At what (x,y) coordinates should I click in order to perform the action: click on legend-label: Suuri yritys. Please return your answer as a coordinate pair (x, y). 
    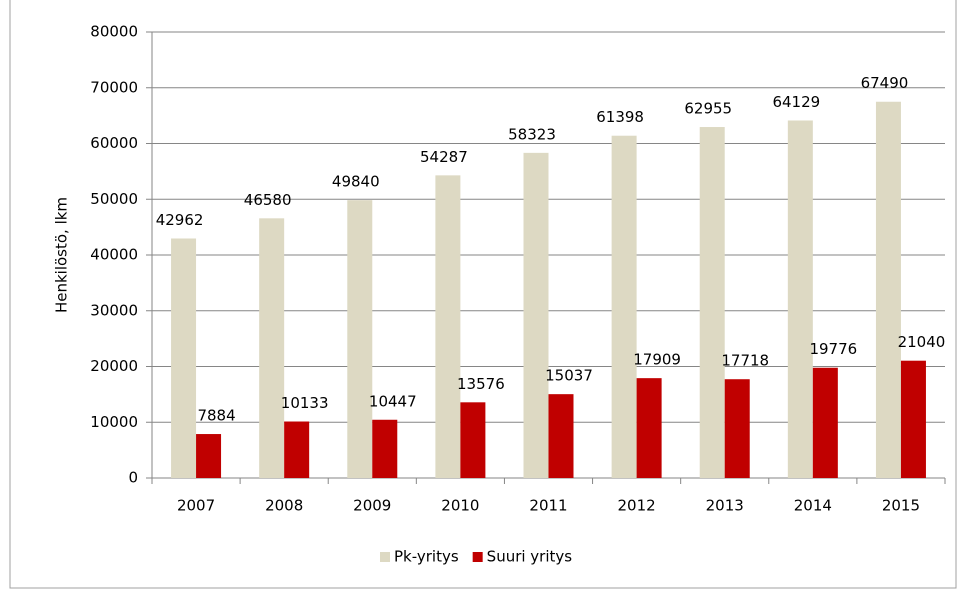
    Looking at the image, I should click on (530, 557).